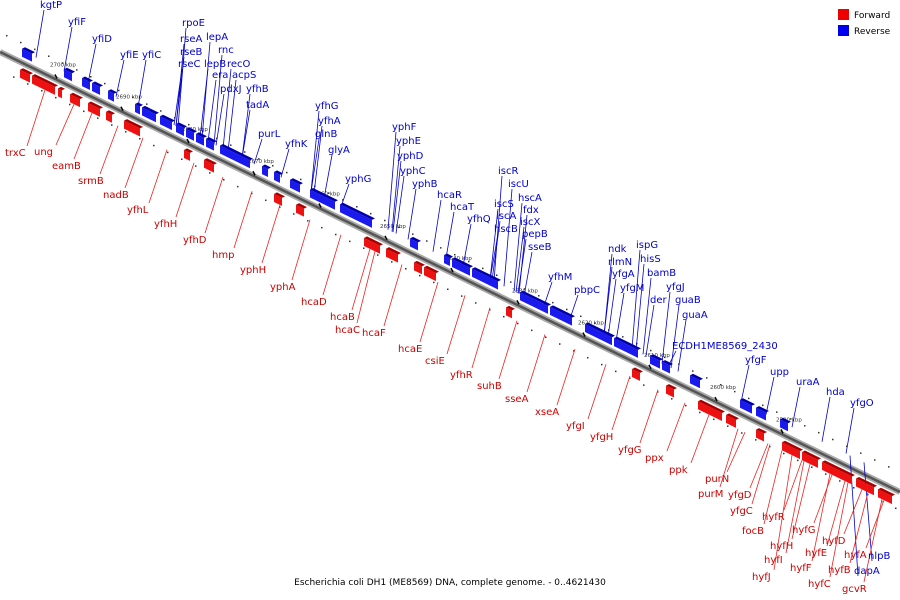  Describe the element at coordinates (756, 360) in the screenshot. I see `reverse-gene-label: yfgF` at that location.